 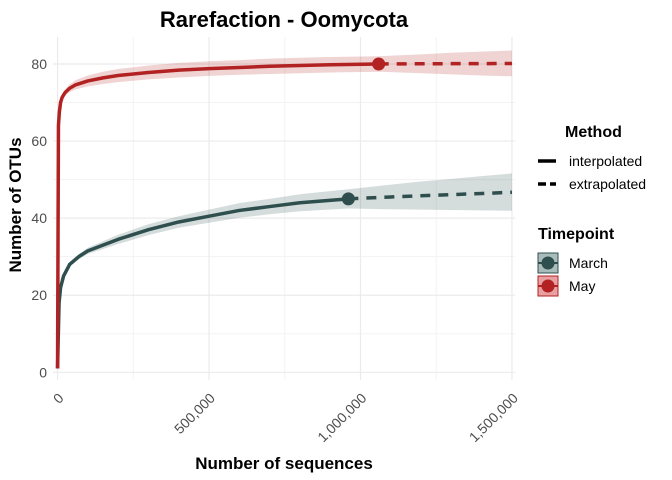 I want to click on y-tick-label-0: 0, so click(x=43, y=372).